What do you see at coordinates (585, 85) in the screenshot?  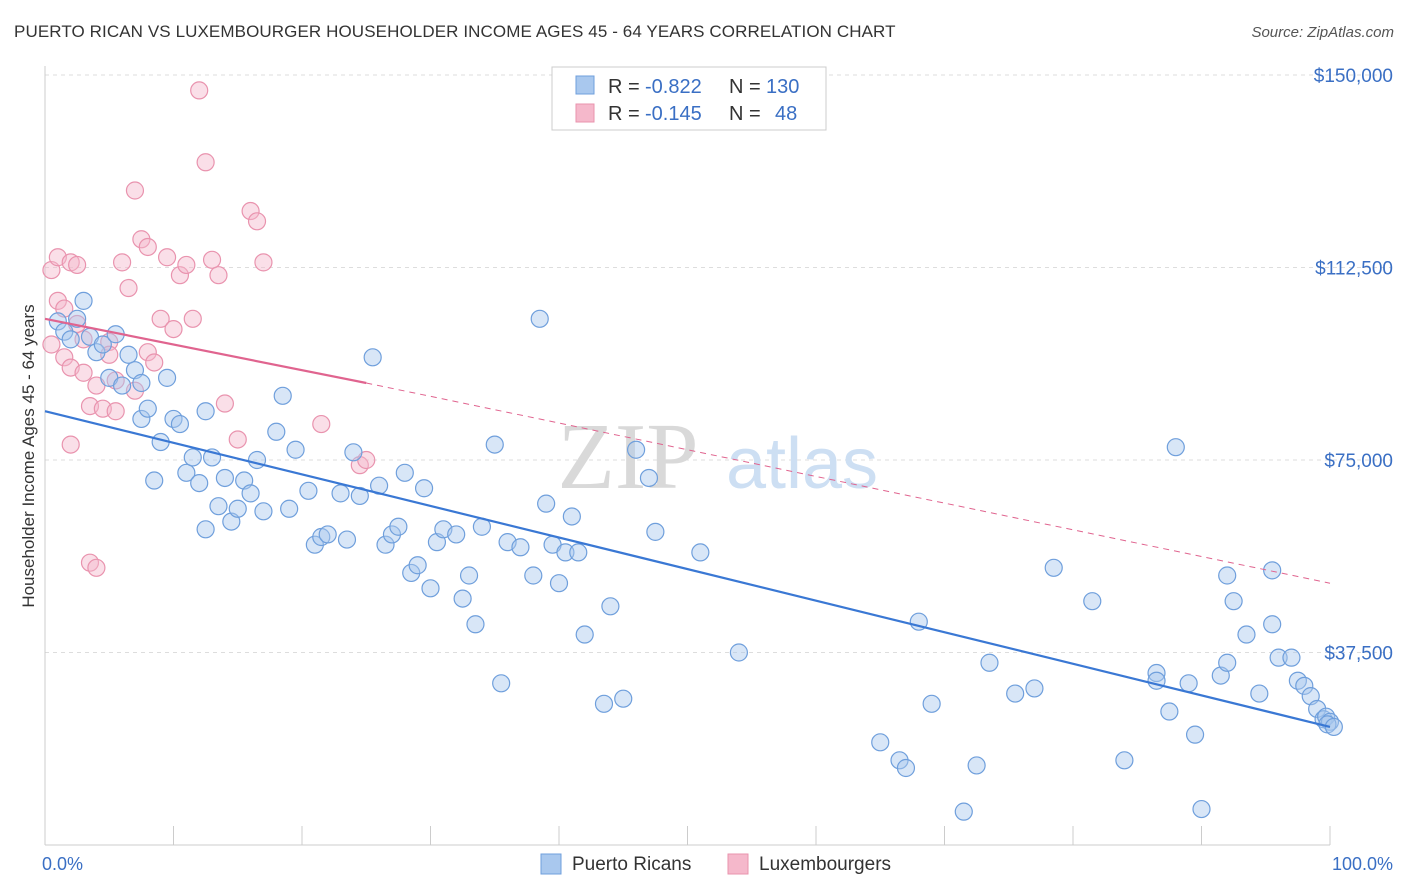 I see `legend-swatch-puerto-ricans` at bounding box center [585, 85].